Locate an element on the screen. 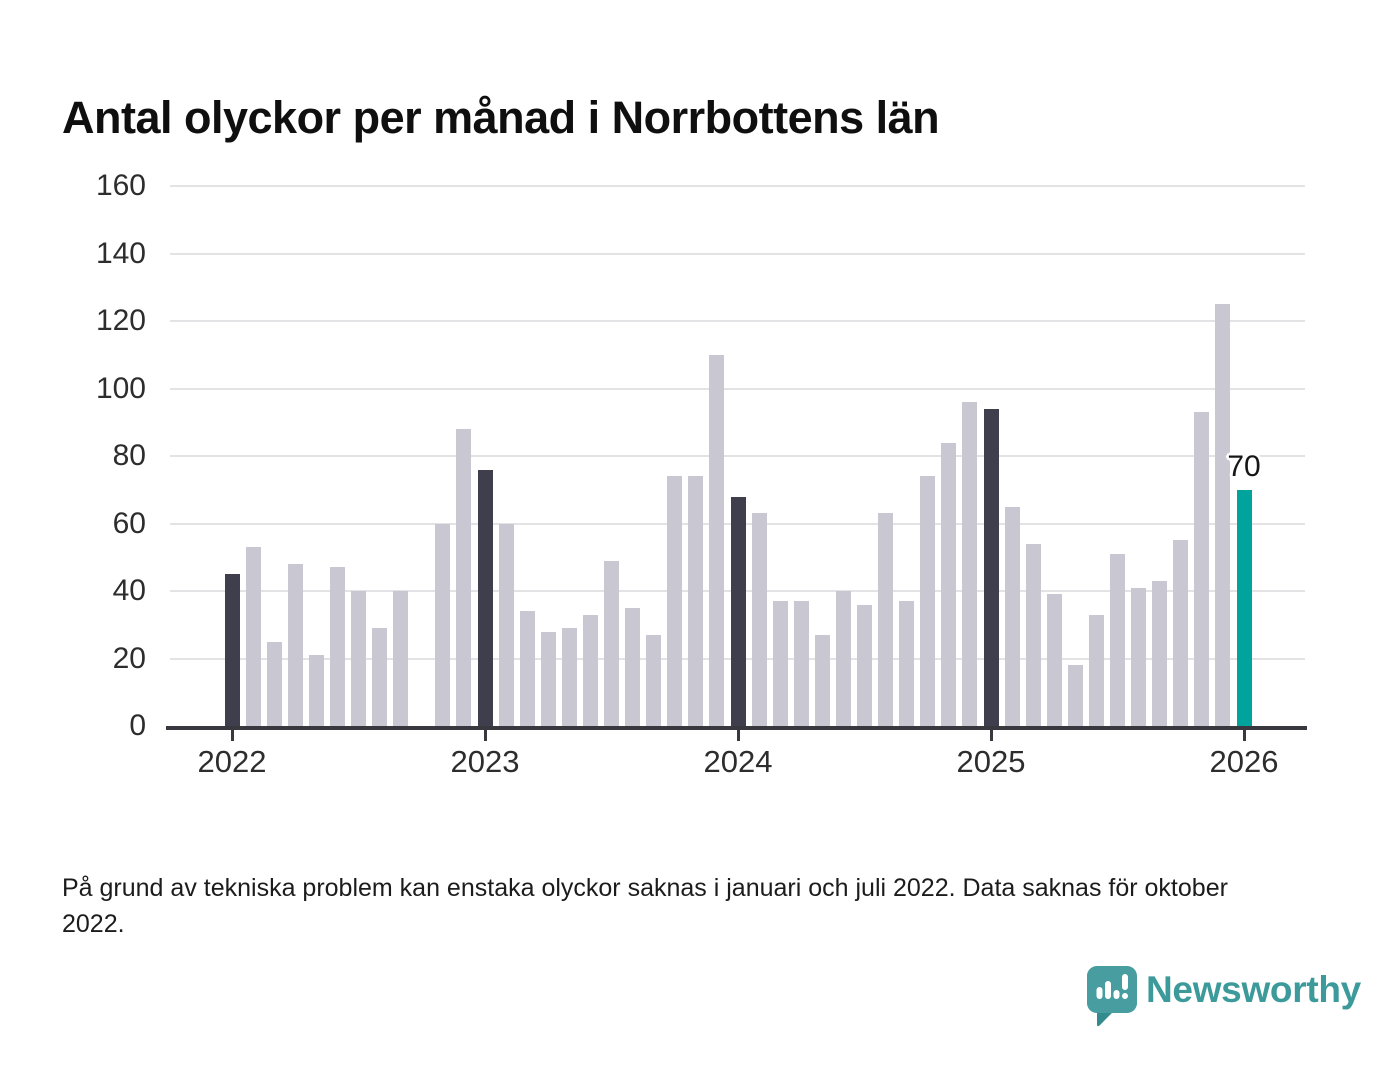 The width and height of the screenshot is (1400, 1080). x-axis-tick-label: 2025 is located at coordinates (991, 761).